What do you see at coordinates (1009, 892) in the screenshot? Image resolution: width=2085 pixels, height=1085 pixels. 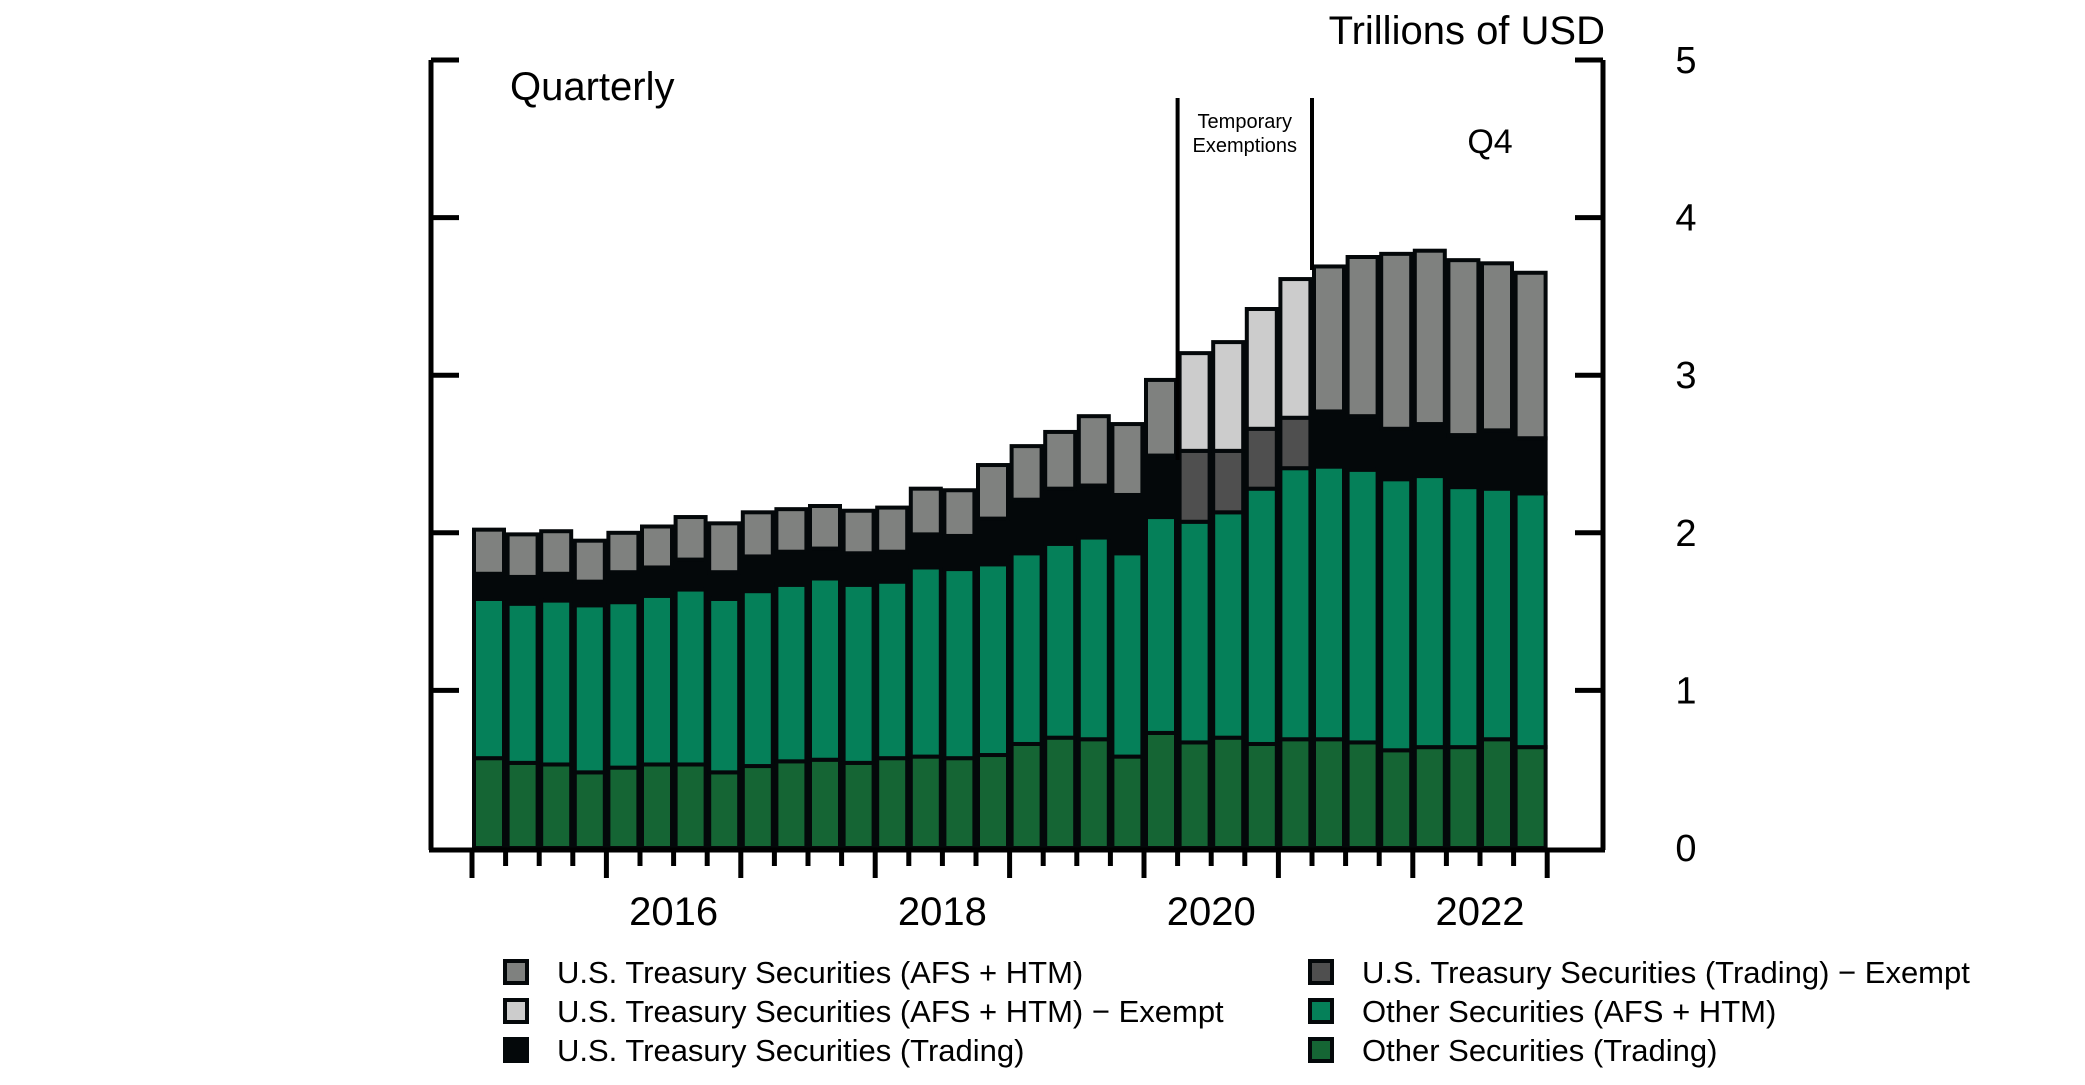 I see `x-ticks-group: 2016 2018 2020 2022` at bounding box center [1009, 892].